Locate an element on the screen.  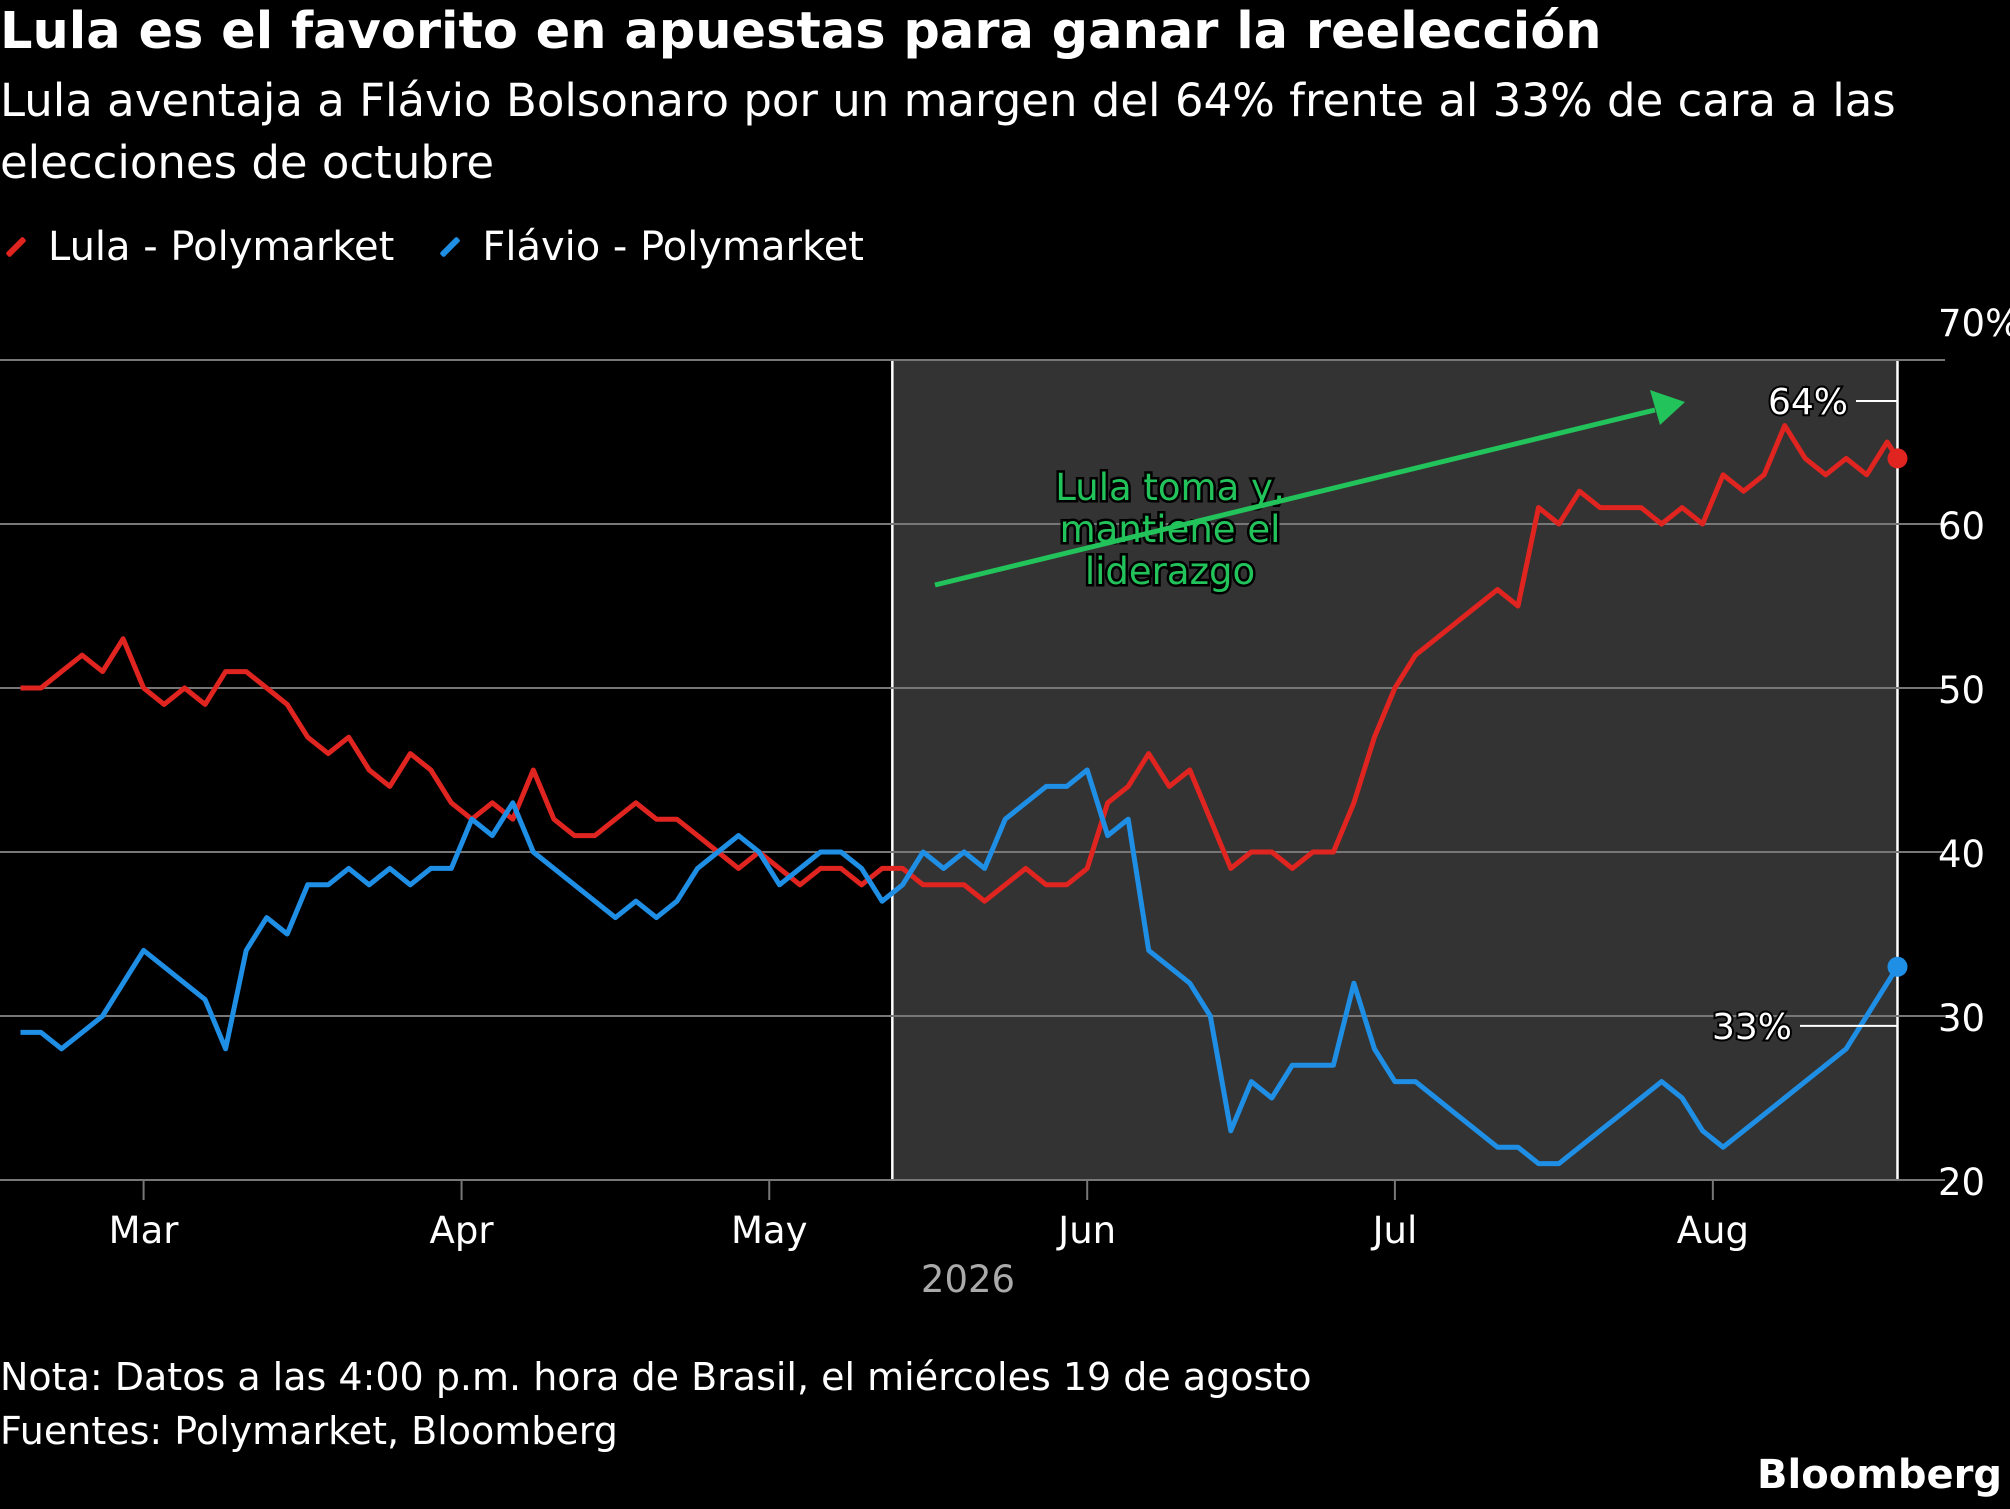
x-tick-label-jul: Jul is located at coordinates (1394, 1230).